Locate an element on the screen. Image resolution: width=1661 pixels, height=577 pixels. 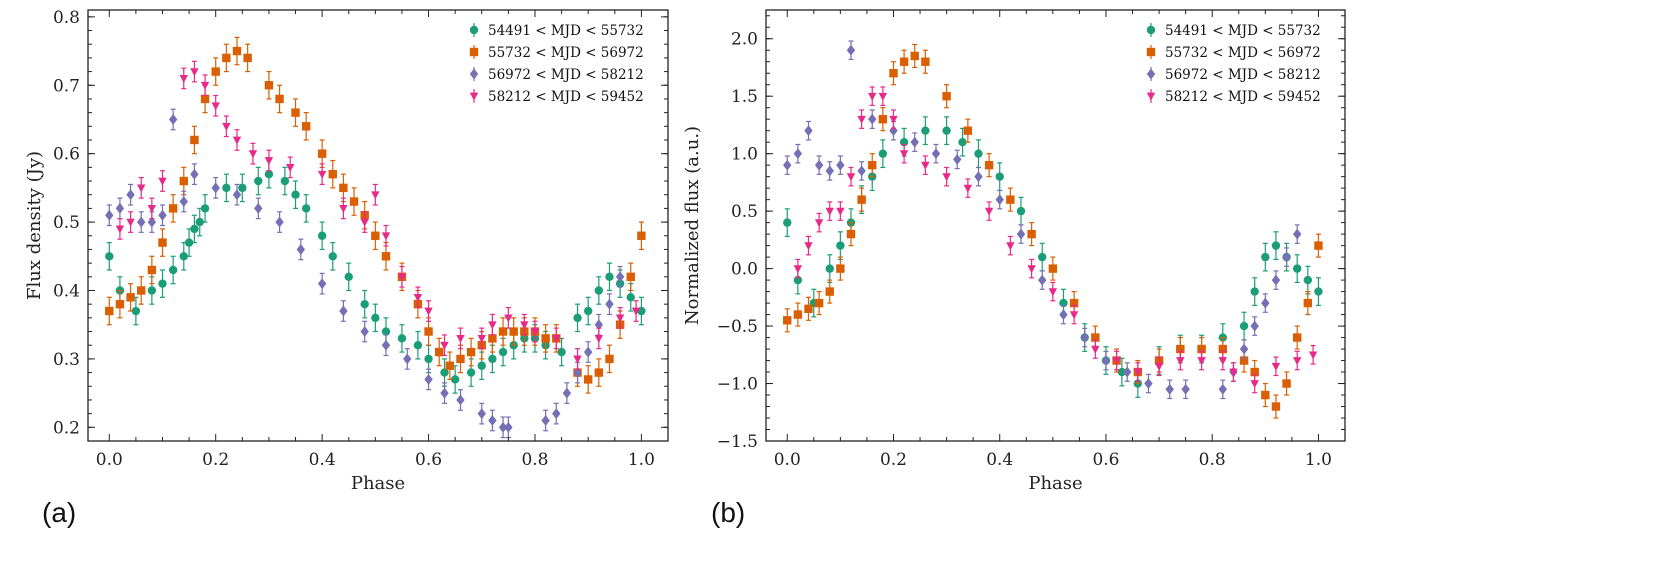
y-tick-label: 0.3 is located at coordinates (66, 360).